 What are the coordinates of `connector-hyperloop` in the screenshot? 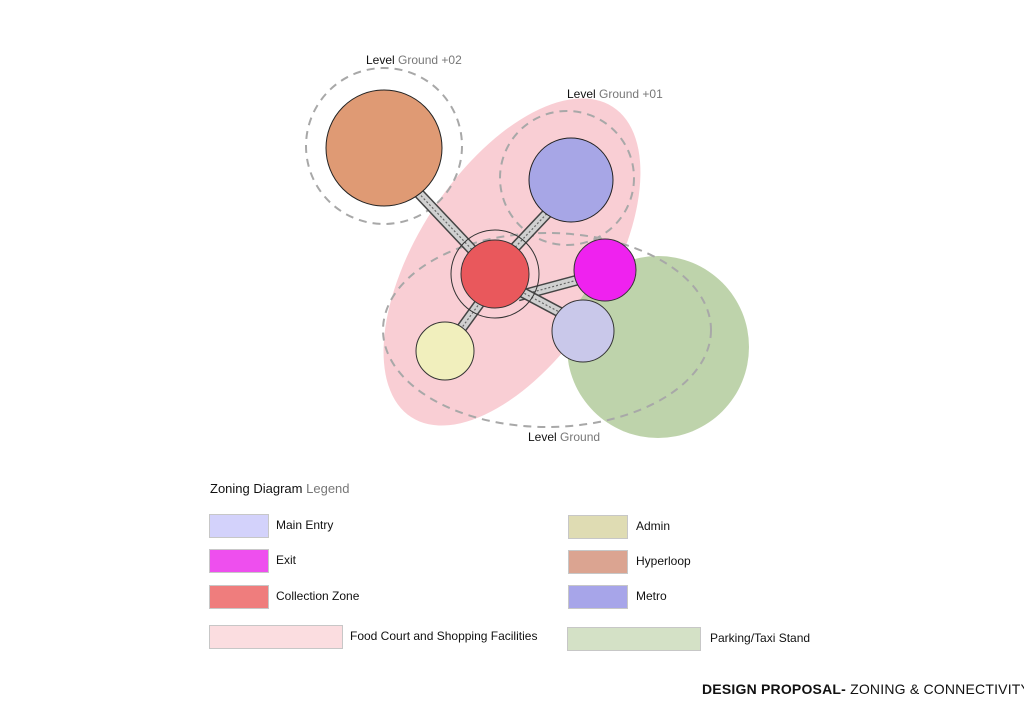 It's located at (444, 220).